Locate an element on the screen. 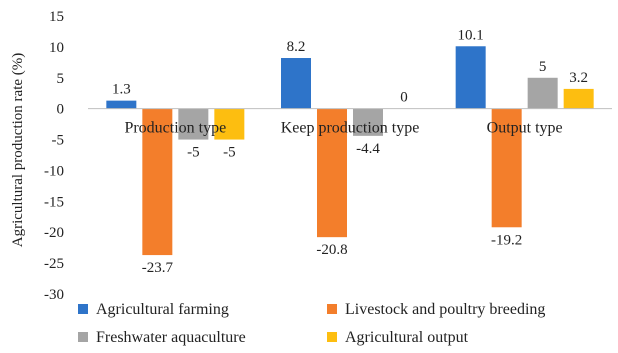 This screenshot has width=618, height=353. data-label: 5 is located at coordinates (543, 67).